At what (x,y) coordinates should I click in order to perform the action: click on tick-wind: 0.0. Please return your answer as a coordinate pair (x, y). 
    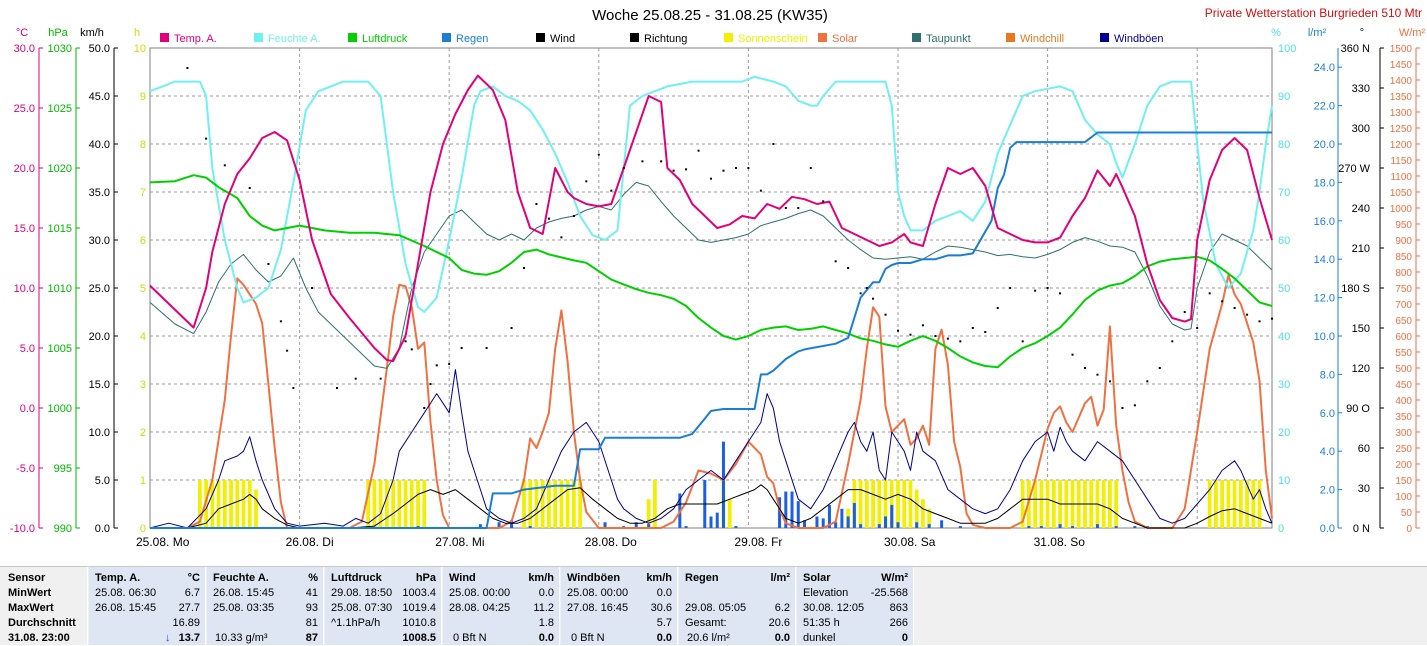
    Looking at the image, I should click on (102, 529).